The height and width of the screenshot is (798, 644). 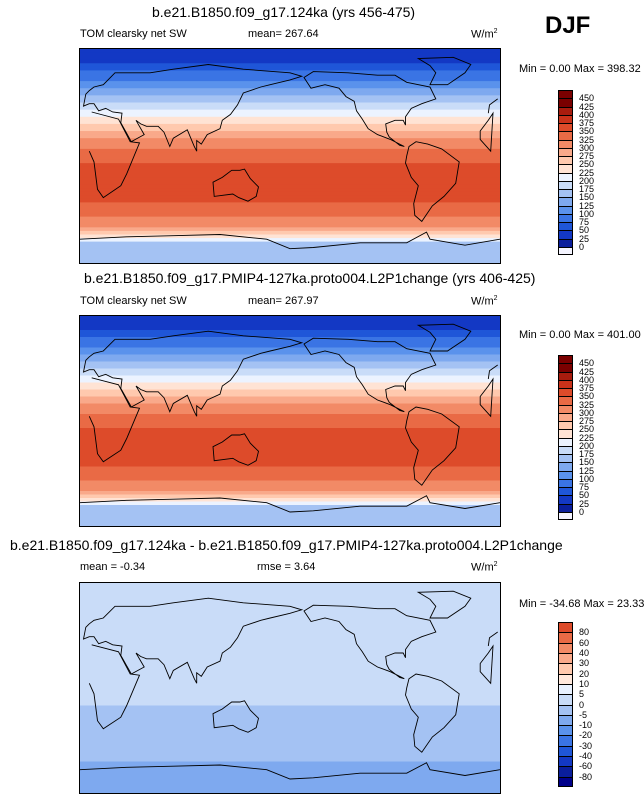 What do you see at coordinates (587, 156) in the screenshot?
I see `colorbar-tick-label: 275` at bounding box center [587, 156].